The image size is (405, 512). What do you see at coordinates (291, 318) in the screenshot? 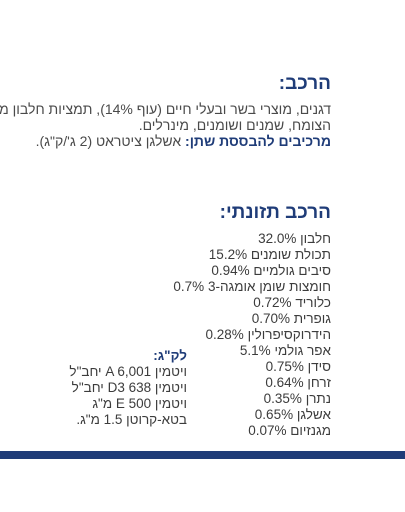
I see `analytic-item-sulfur: גופרית 0.70%` at bounding box center [291, 318].